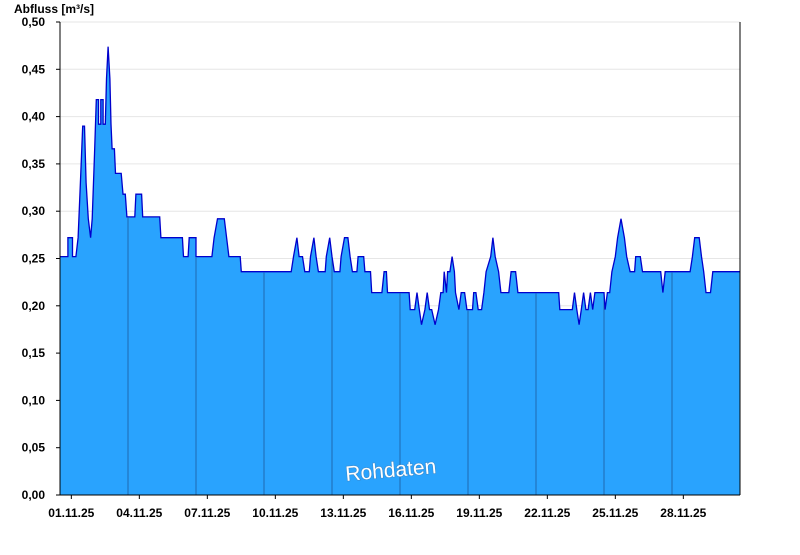 Image resolution: width=800 pixels, height=555 pixels. Describe the element at coordinates (683, 513) in the screenshot. I see `x-tick-label: 28.11.25` at that location.